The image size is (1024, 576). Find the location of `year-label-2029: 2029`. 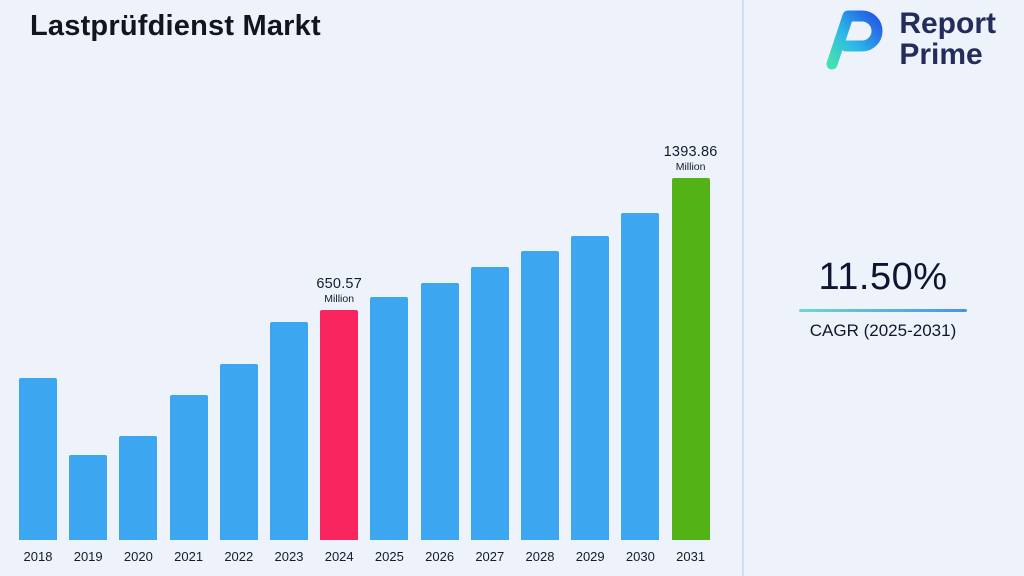

year-label-2029: 2029 is located at coordinates (590, 556).